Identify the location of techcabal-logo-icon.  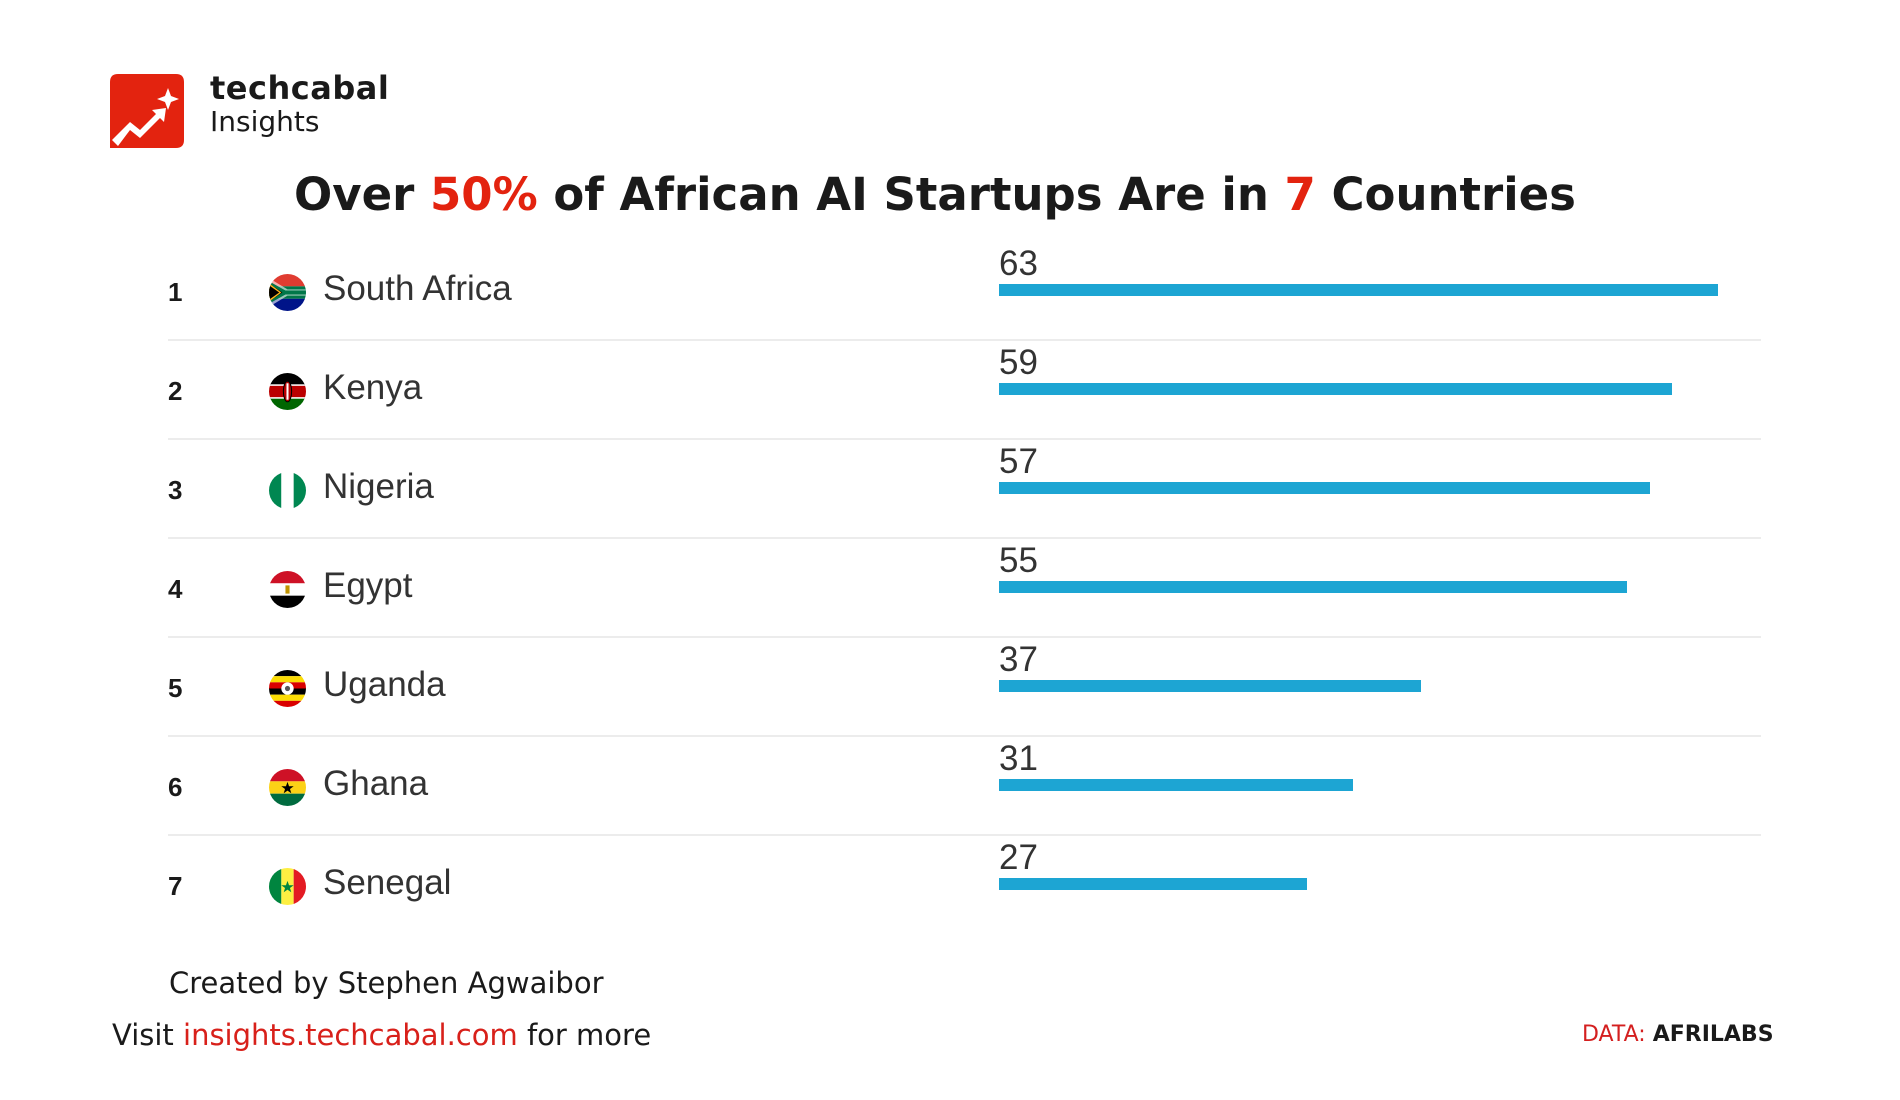
(147, 111).